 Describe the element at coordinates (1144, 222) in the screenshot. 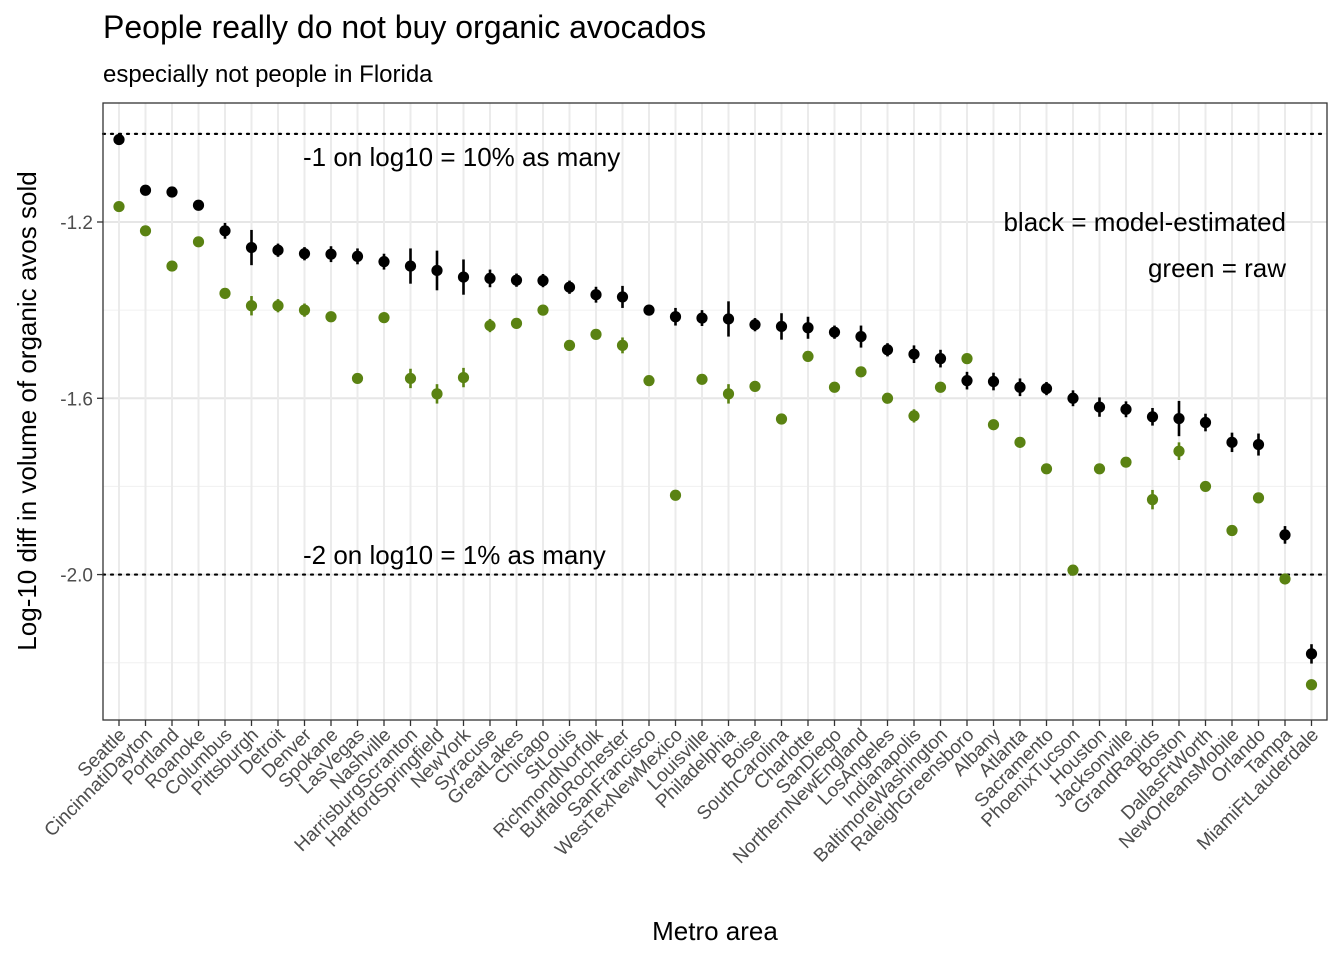

I see `legend-model-estimated: black = model-estimated` at that location.